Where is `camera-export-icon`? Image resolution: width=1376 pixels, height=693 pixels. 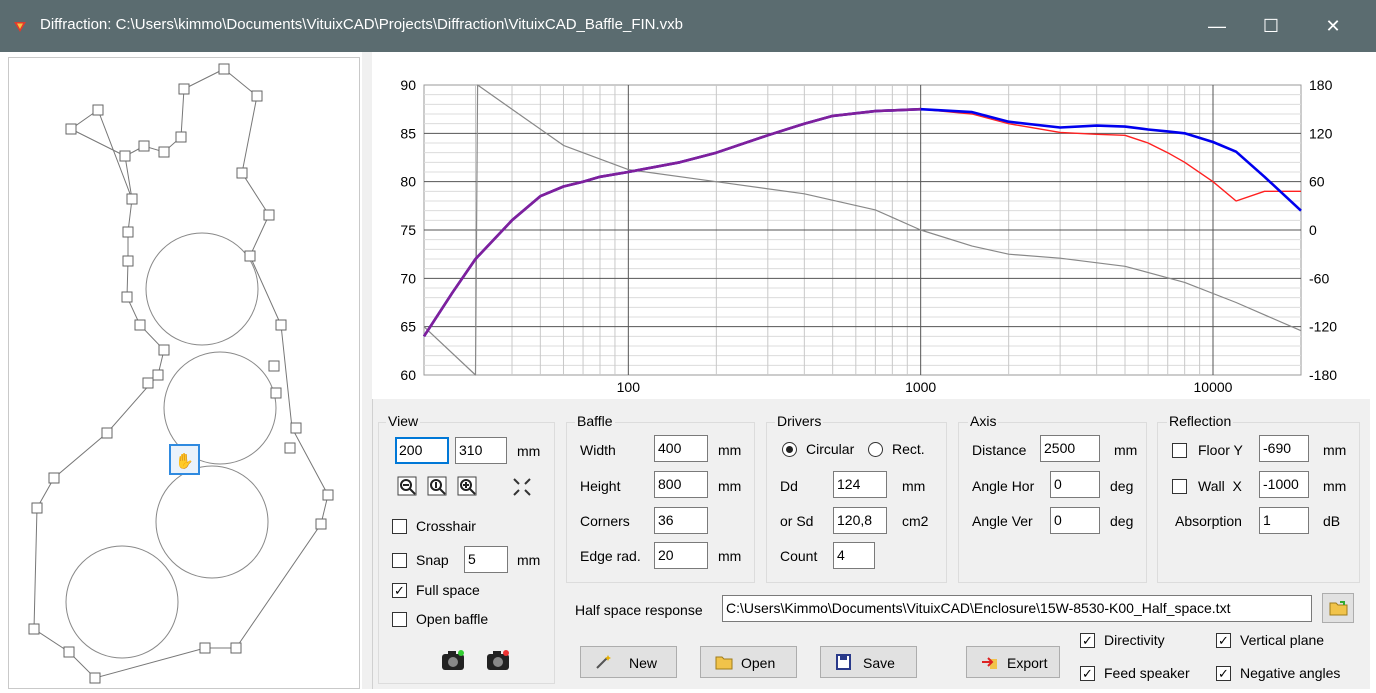
camera-export-icon is located at coordinates (498, 661).